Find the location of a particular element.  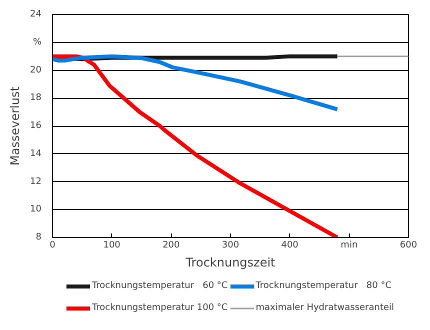

x-tick-label: 400 is located at coordinates (290, 245).